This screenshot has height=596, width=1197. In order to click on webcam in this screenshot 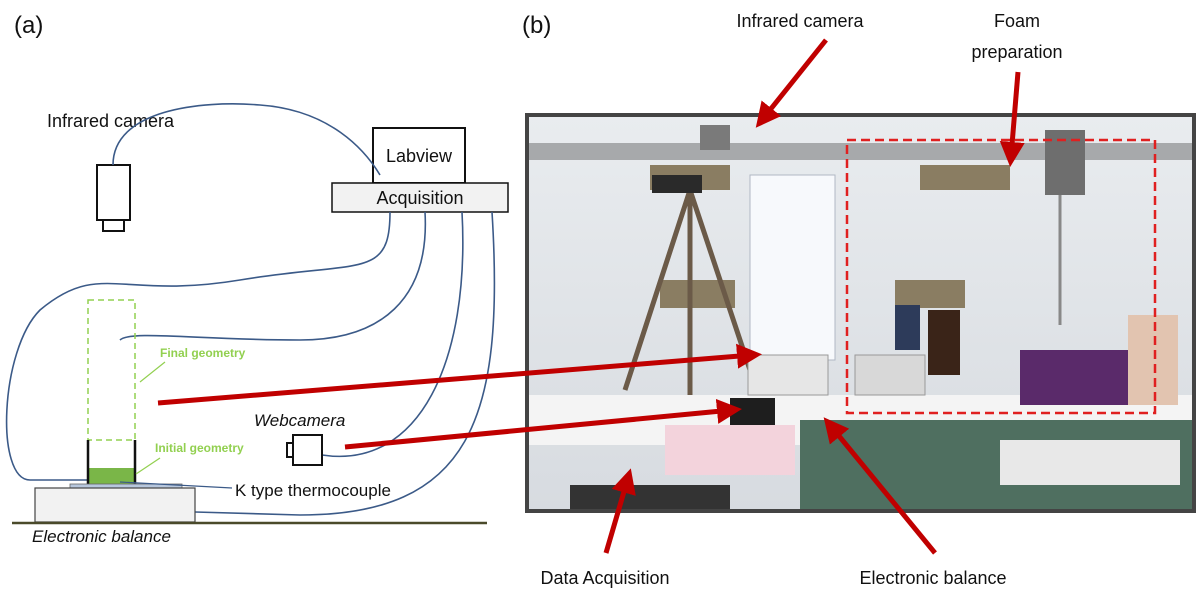, I will do `click(307, 450)`.